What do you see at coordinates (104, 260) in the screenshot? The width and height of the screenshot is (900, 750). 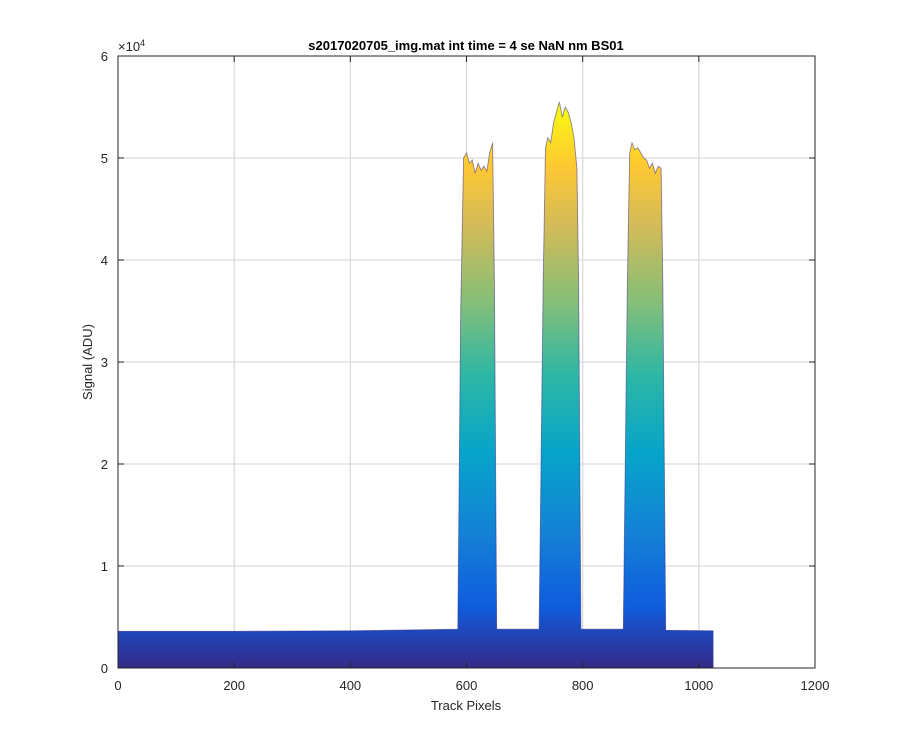 I see `y-tick-label: 4` at bounding box center [104, 260].